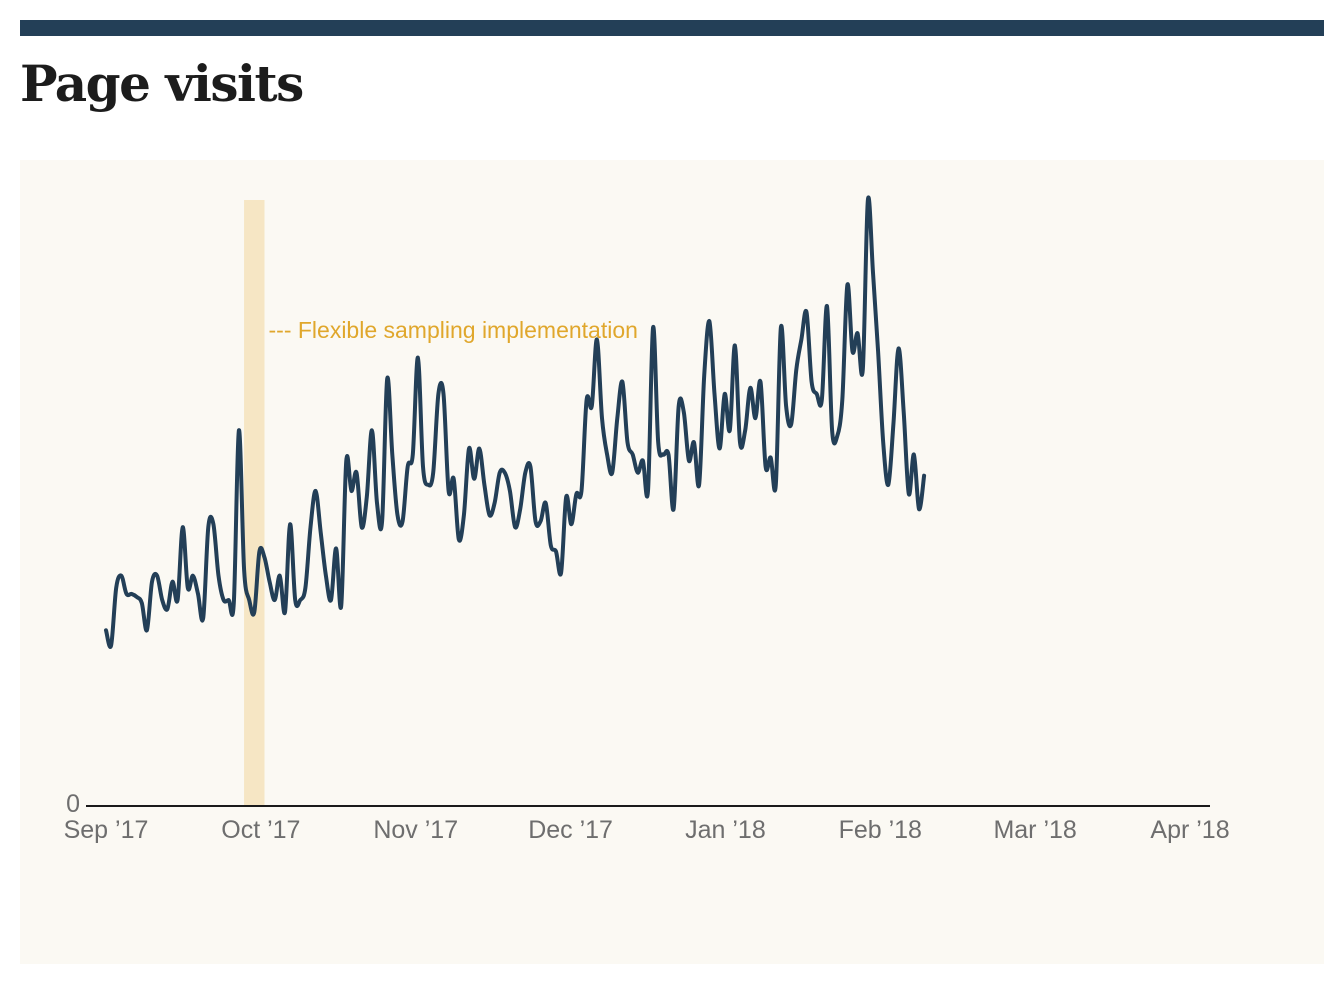  What do you see at coordinates (1189, 830) in the screenshot?
I see `x-tick-label: Apr ’18` at bounding box center [1189, 830].